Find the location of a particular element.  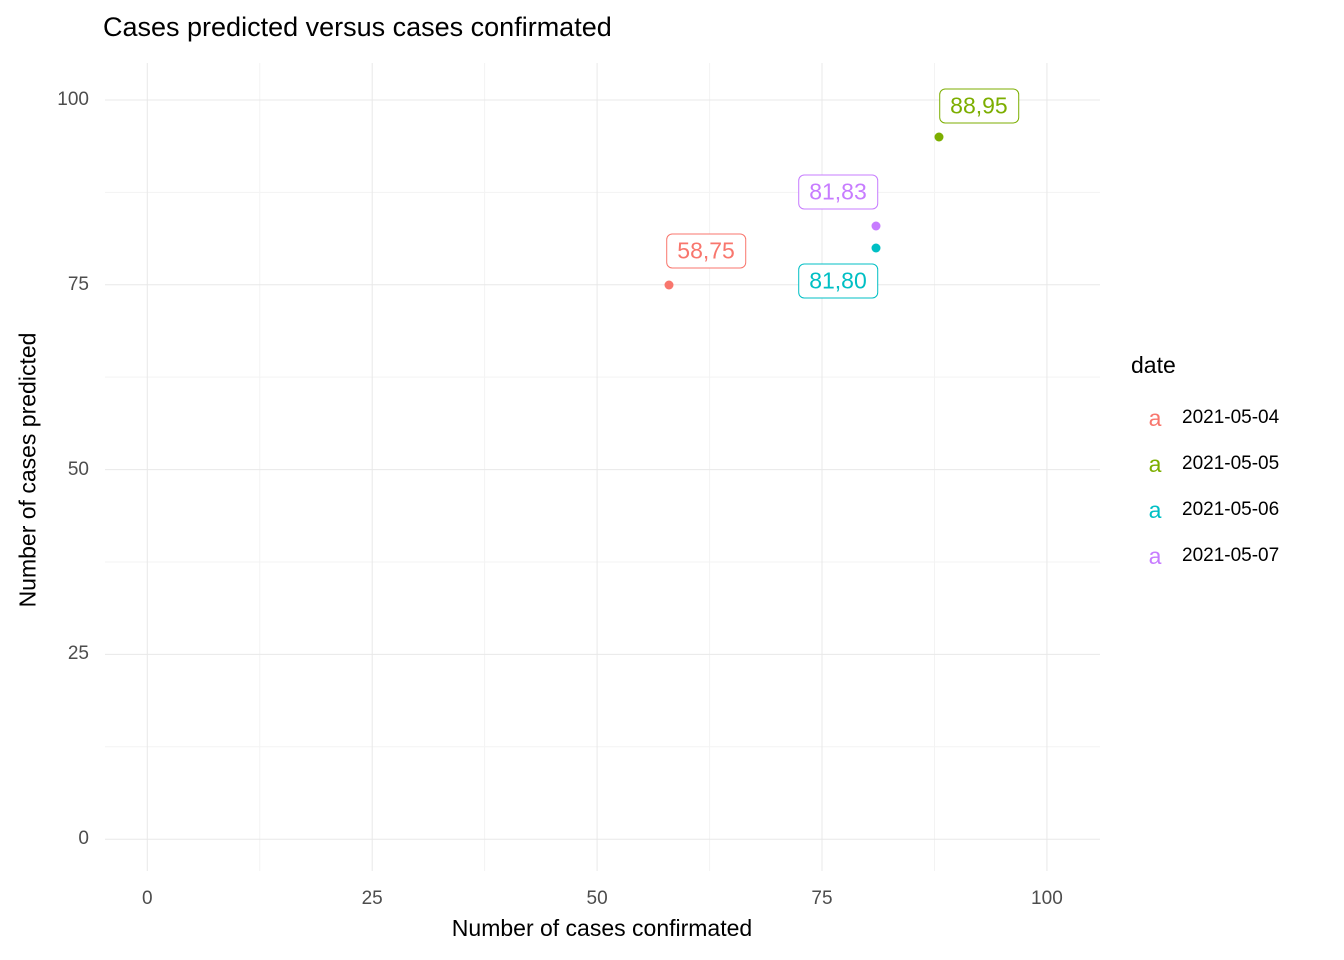

legend-item: a 2021-05-07 is located at coordinates (1204, 556).